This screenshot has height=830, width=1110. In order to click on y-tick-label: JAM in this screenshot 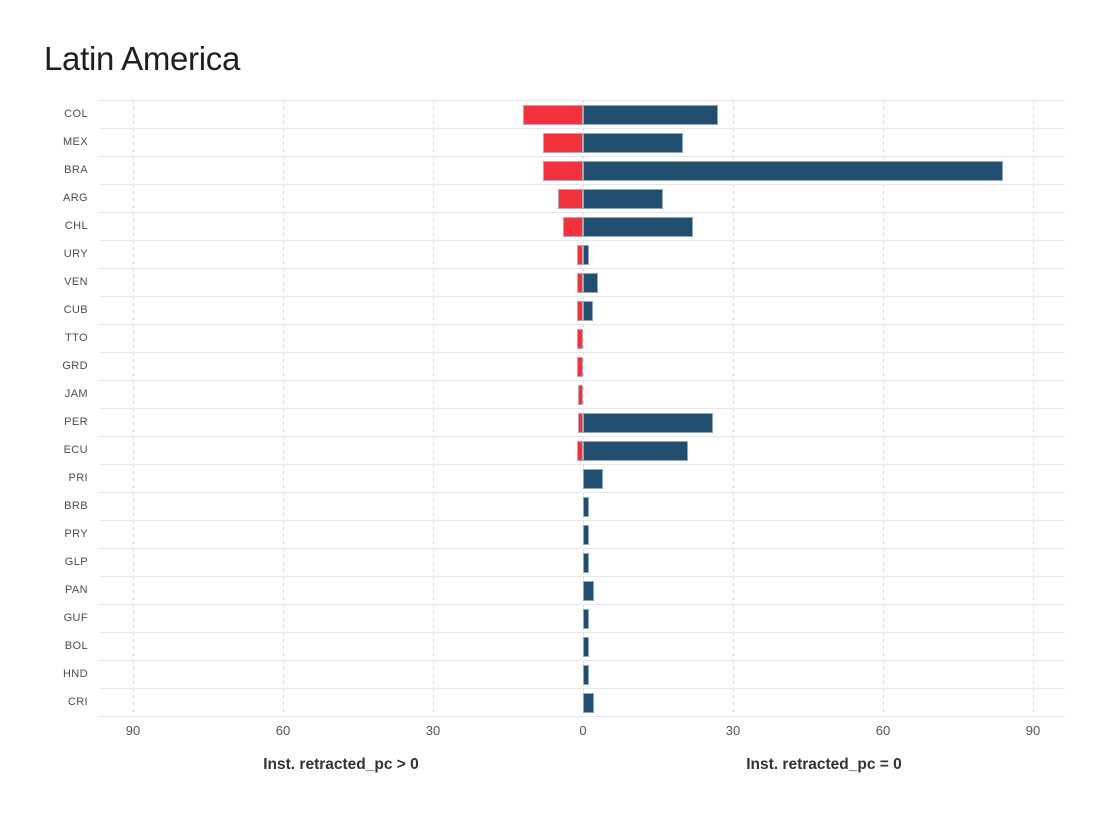, I will do `click(76, 394)`.